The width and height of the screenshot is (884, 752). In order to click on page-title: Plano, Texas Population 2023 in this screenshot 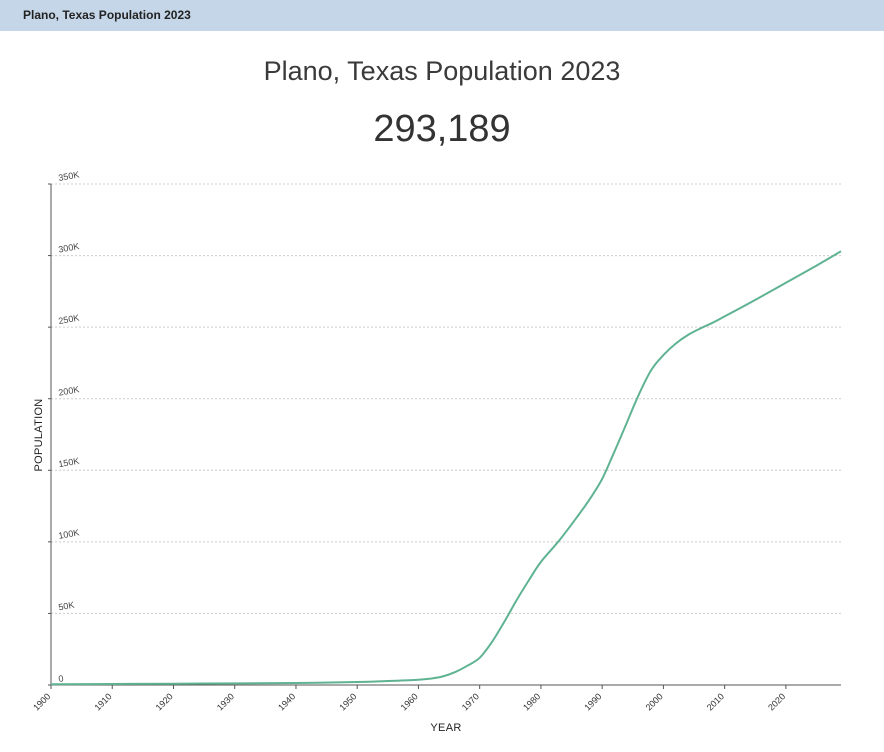, I will do `click(442, 71)`.